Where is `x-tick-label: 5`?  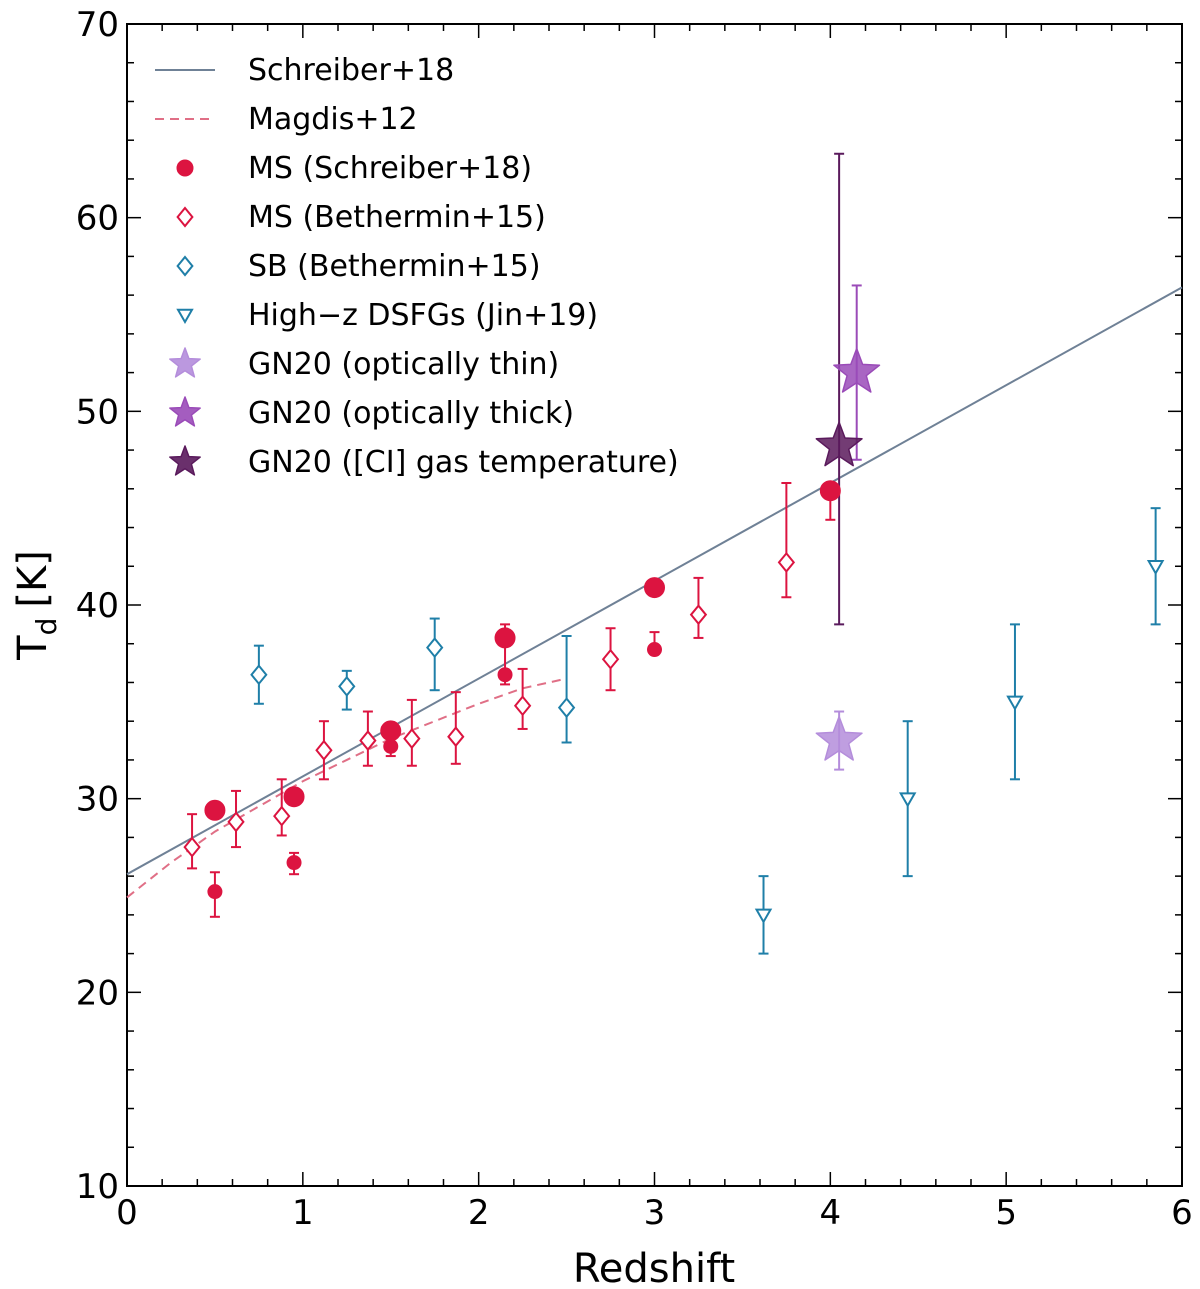
x-tick-label: 5 is located at coordinates (1006, 1213).